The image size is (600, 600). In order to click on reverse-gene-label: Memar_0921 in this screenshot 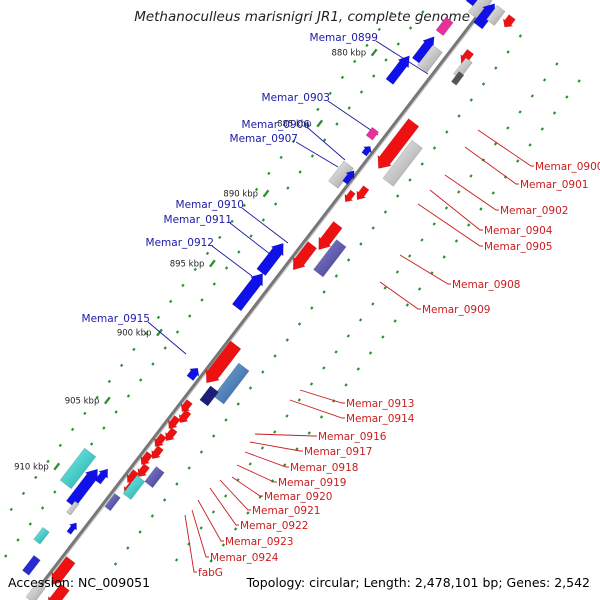, I will do `click(286, 511)`.